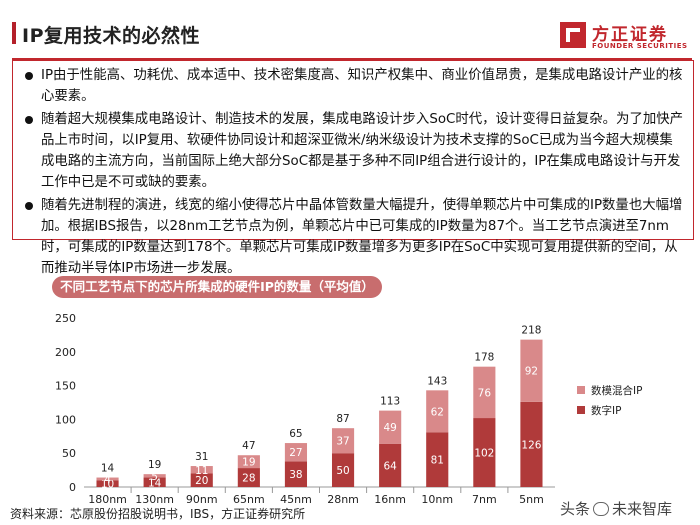  What do you see at coordinates (14, 33) in the screenshot?
I see `title-accent-bar` at bounding box center [14, 33].